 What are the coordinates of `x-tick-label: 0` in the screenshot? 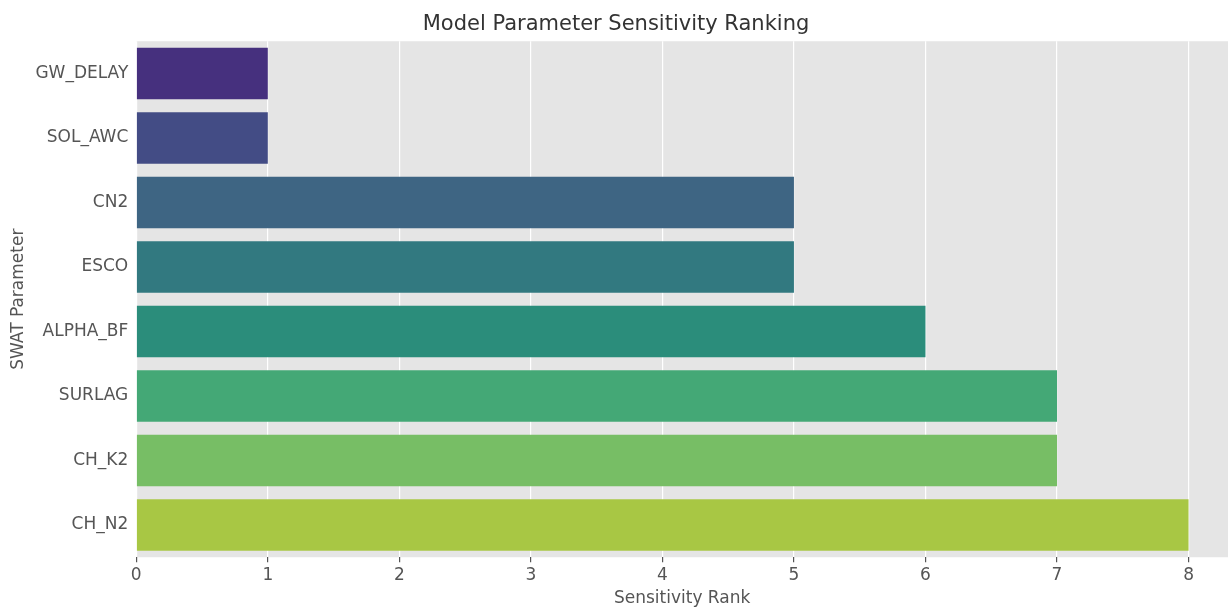 It's located at (136, 573).